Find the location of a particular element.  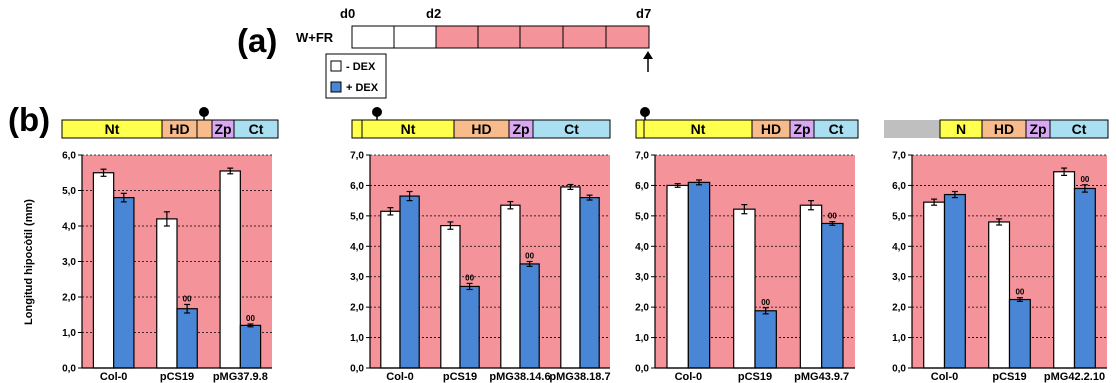

construct-hd-tail is located at coordinates (204, 129).